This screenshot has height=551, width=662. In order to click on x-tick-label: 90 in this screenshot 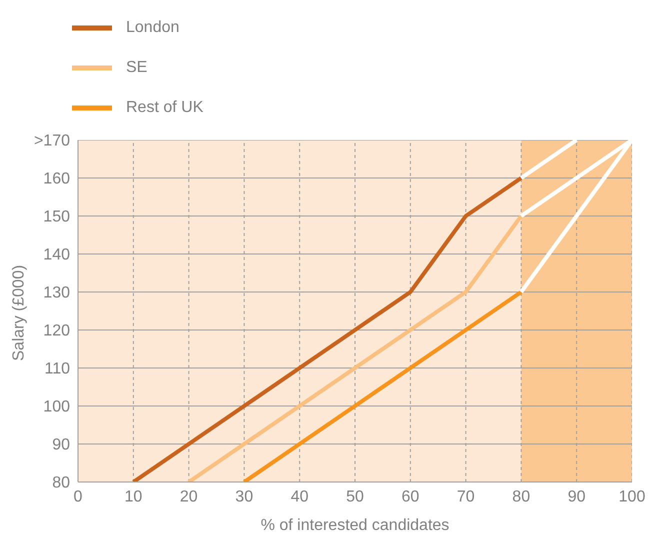, I will do `click(577, 497)`.